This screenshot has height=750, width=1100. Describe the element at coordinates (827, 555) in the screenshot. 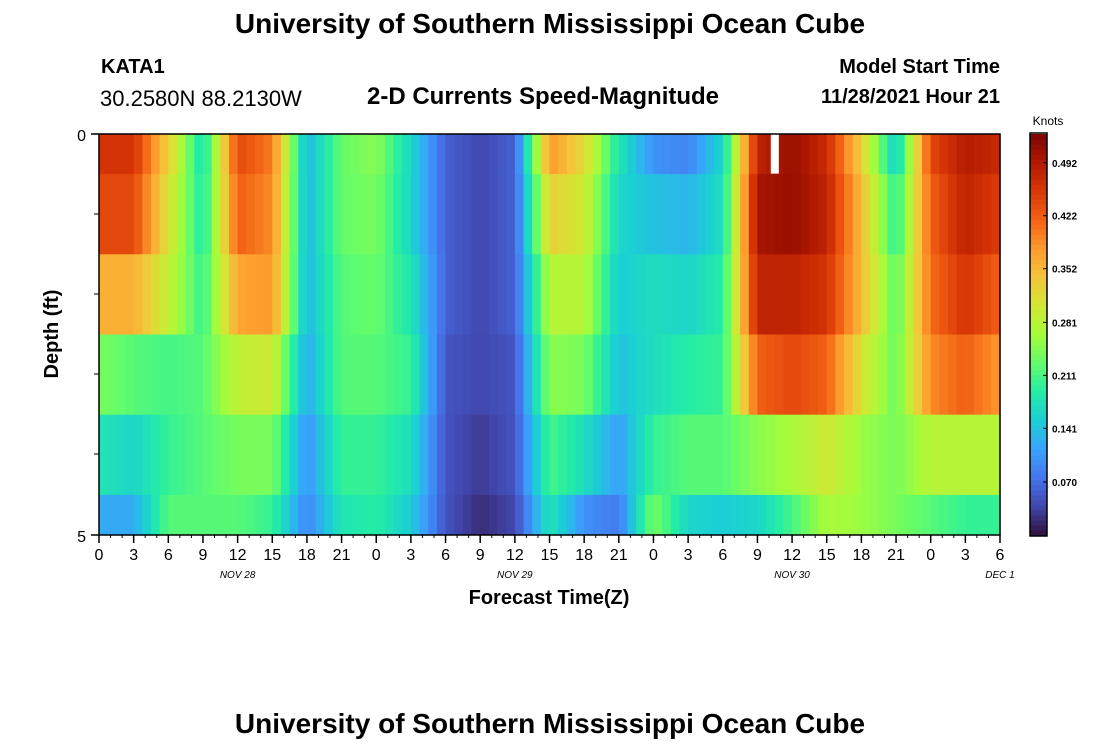

I see `x-tick-label: 15` at that location.